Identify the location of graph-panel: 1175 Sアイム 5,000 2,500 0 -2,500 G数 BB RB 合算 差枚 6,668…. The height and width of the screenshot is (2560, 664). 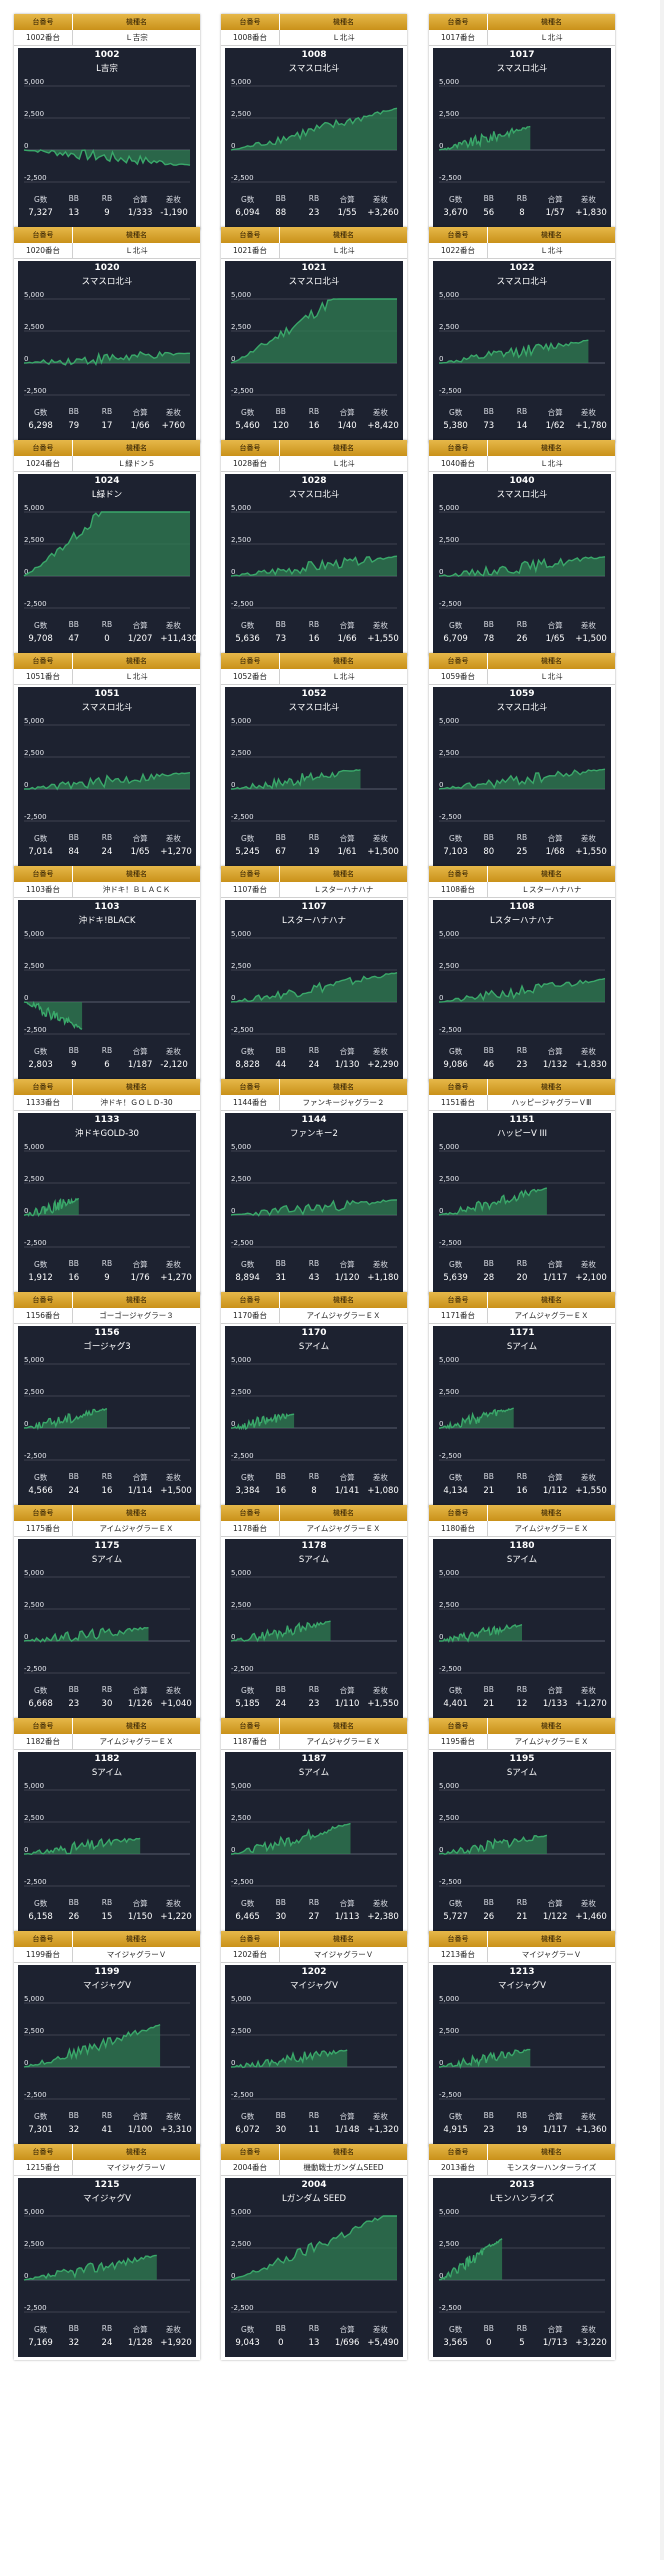
(107, 1628).